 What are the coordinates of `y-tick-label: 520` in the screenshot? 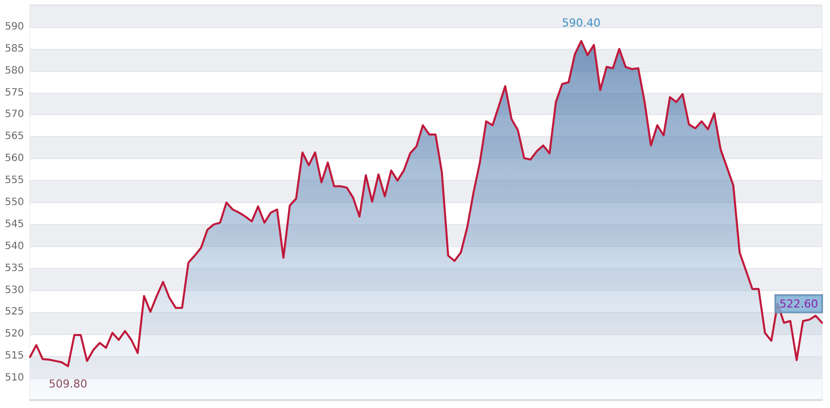 It's located at (14, 334).